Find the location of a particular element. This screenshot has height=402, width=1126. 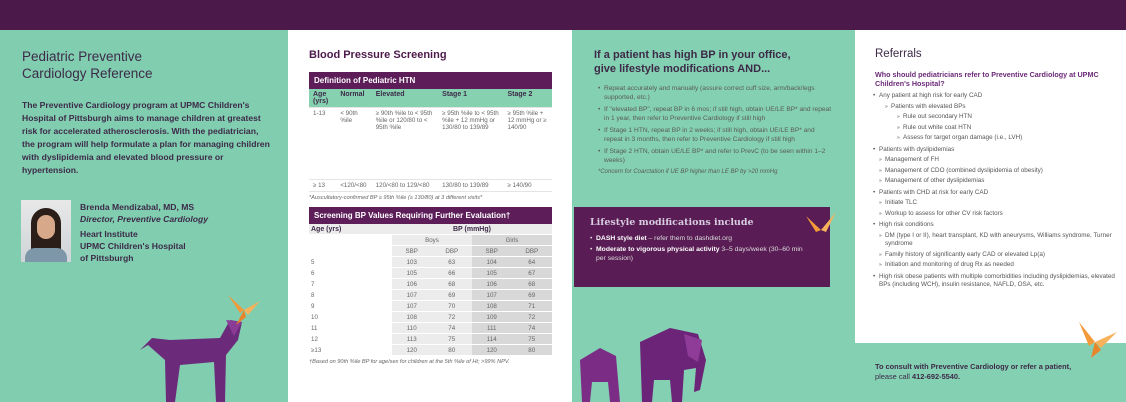

table-row: 10 108 72 109 72 is located at coordinates (430, 317).